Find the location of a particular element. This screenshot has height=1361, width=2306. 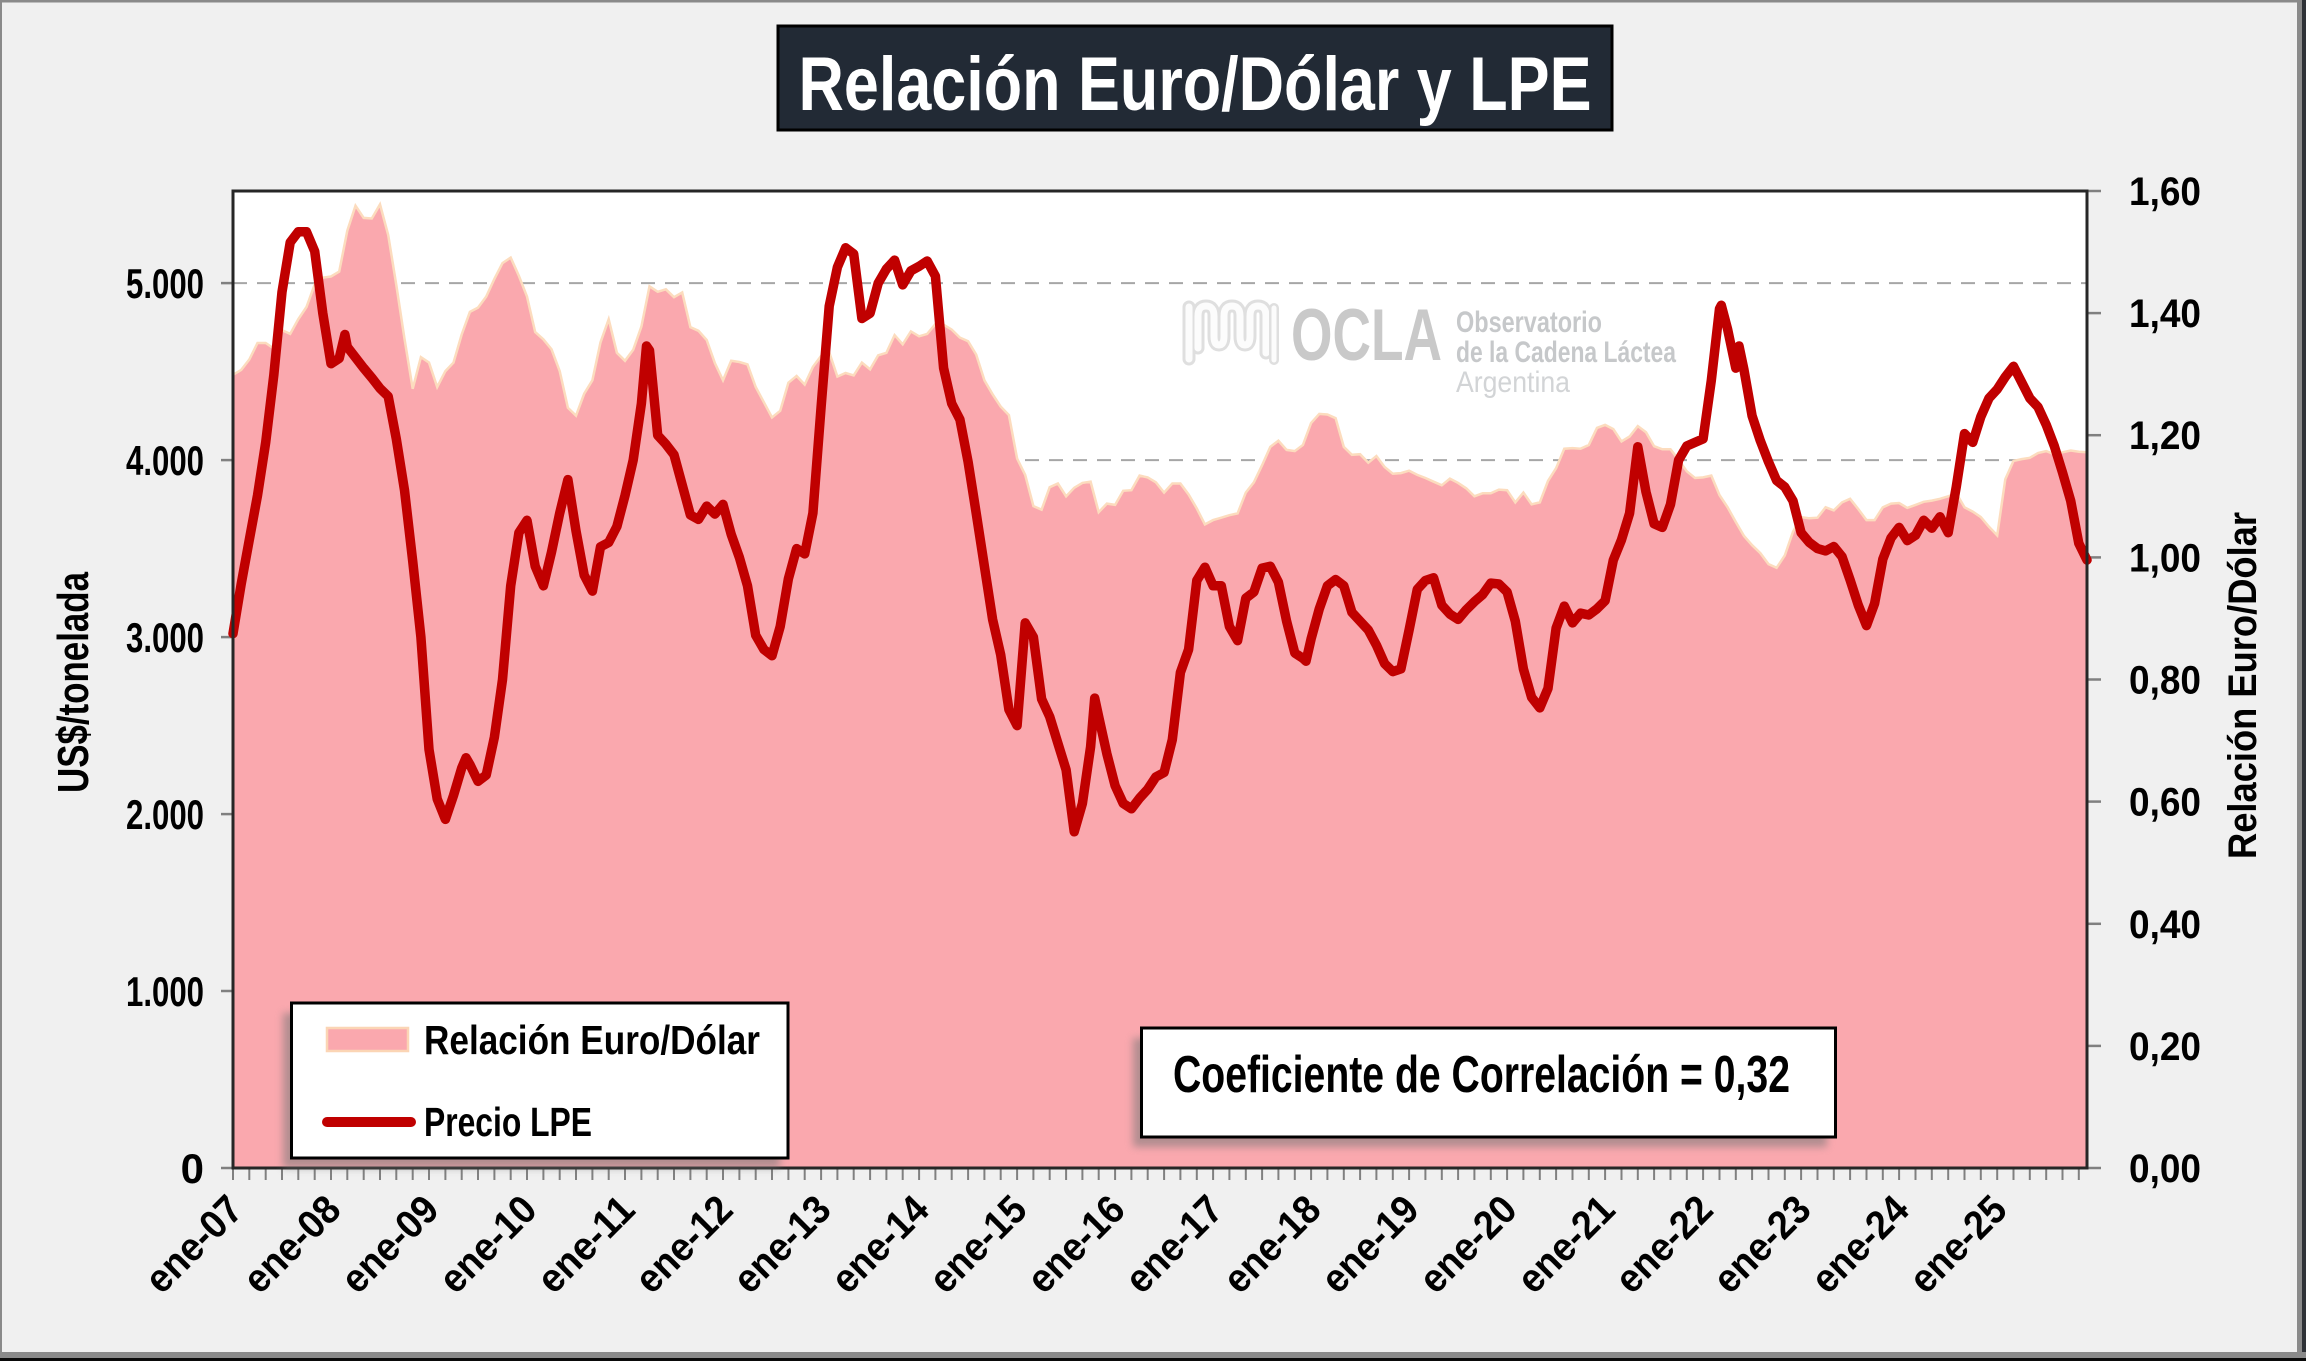

svg-text:Coeficiente de Correlación = 0: Coeficiente de Correlación = 0,32 is located at coordinates (1481, 1075).